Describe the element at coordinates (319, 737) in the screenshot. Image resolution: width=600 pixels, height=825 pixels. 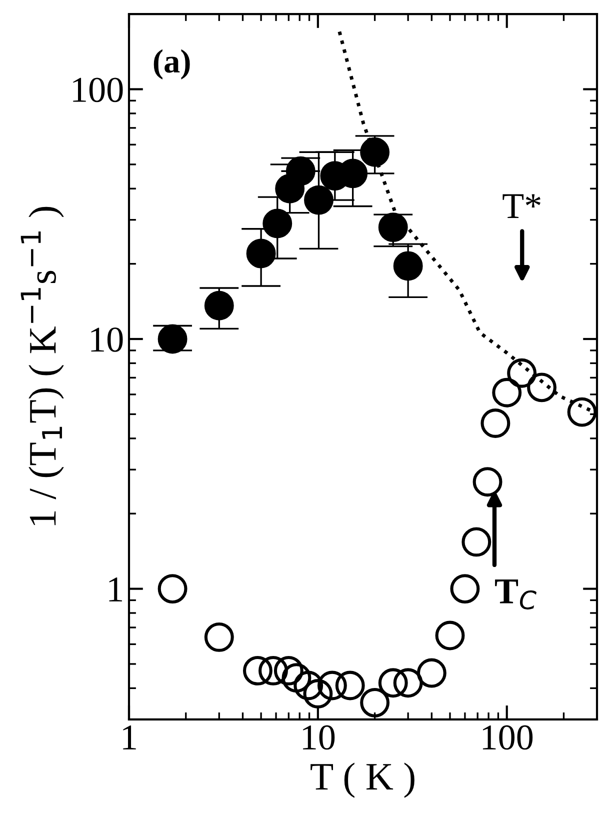
I see `x-tick-label: 10` at that location.